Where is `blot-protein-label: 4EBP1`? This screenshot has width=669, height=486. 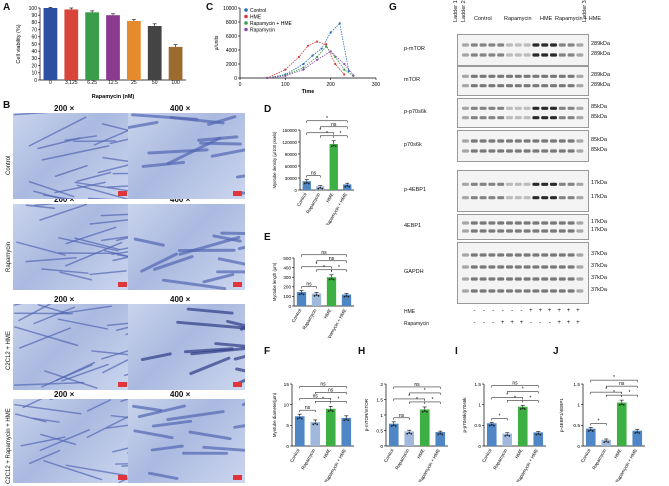
blot-protein-label: 4EBP1 is located at coordinates (413, 226).